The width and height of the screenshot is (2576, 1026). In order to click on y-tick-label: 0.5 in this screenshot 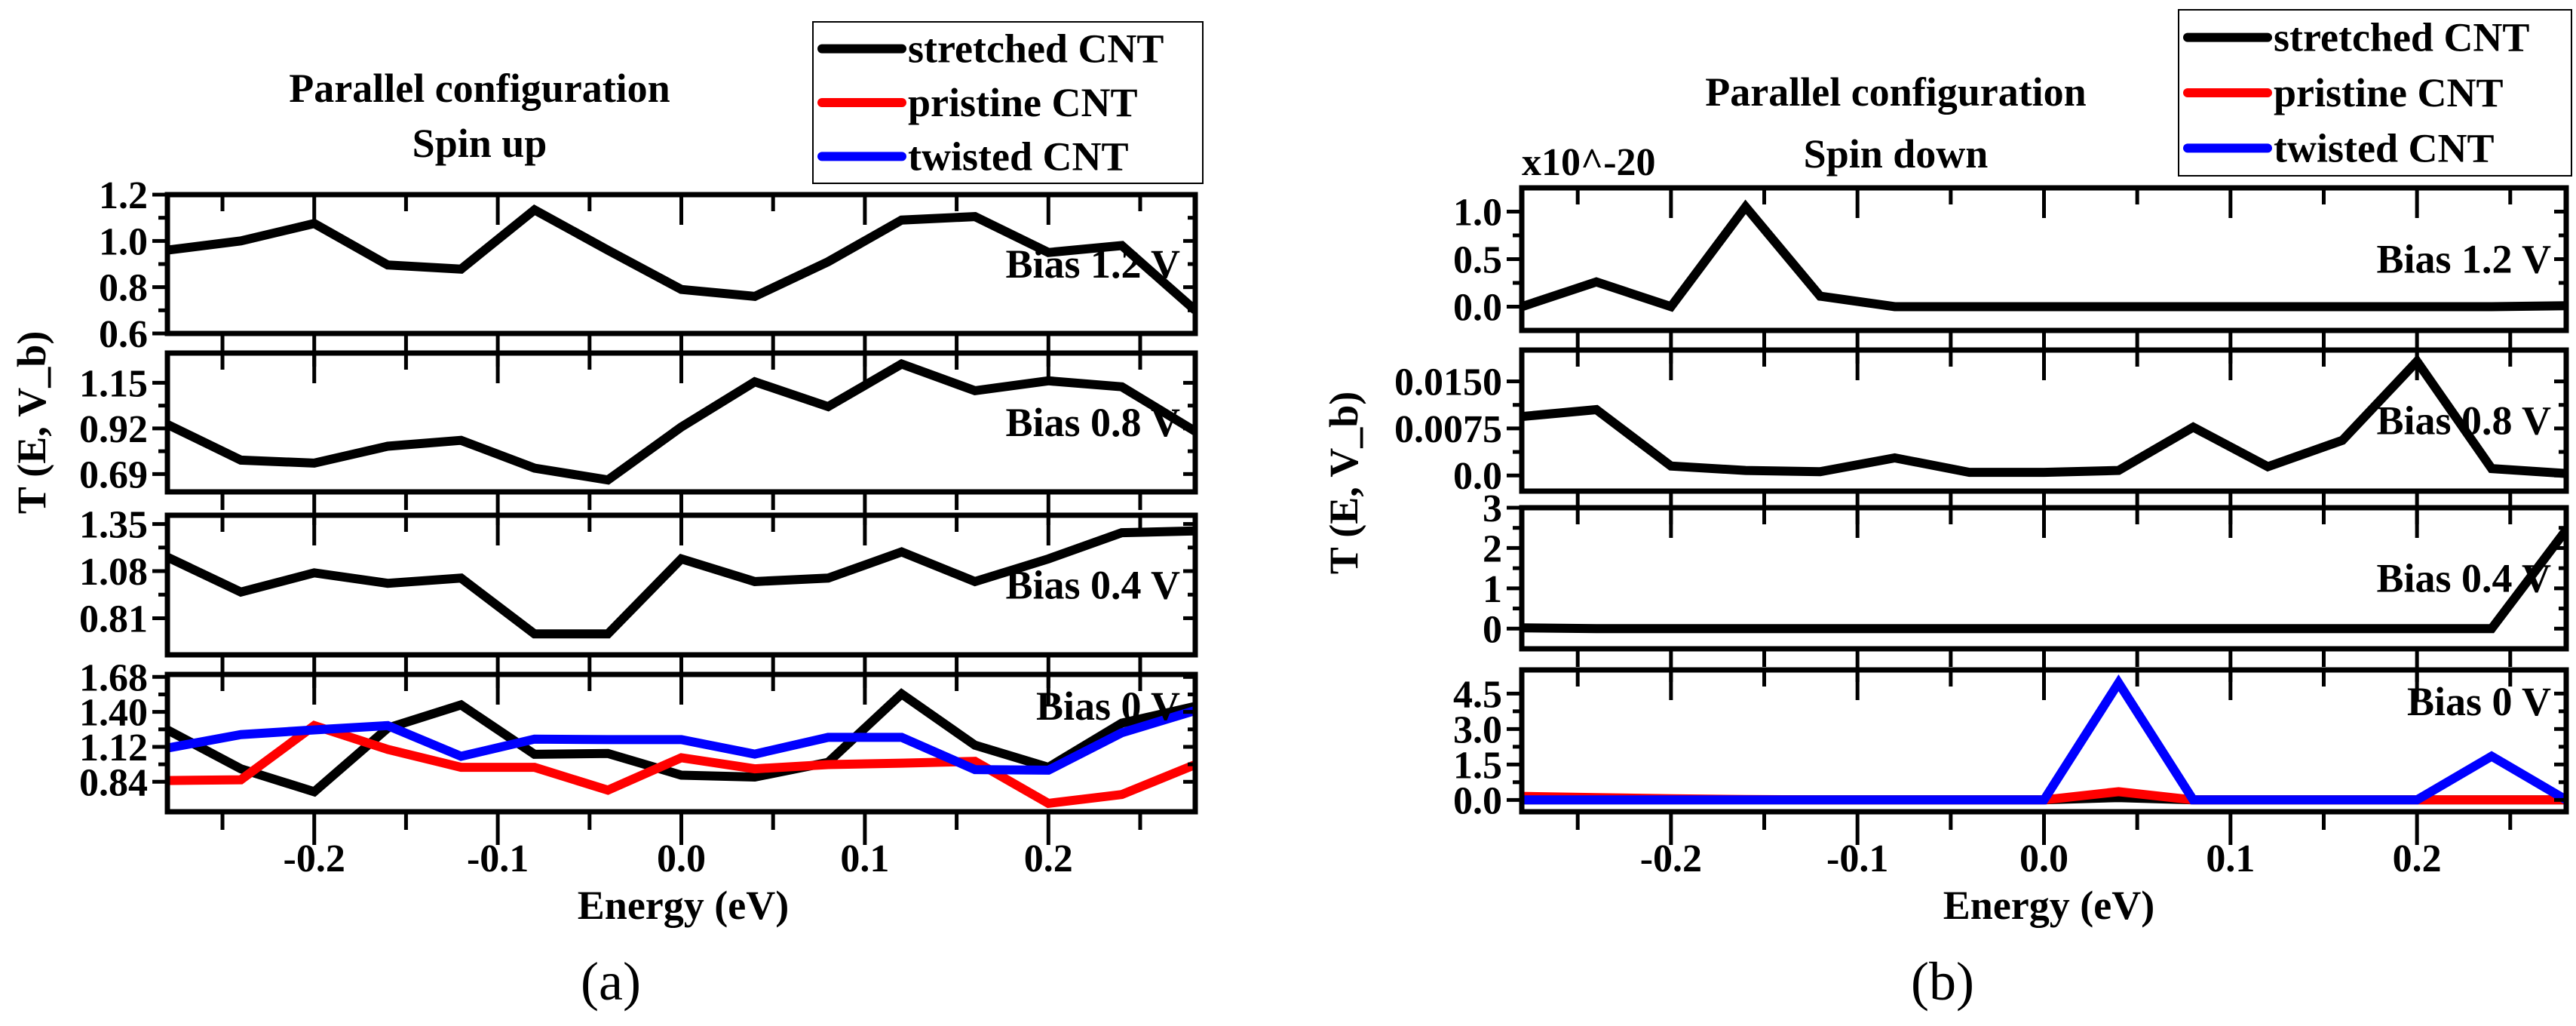, I will do `click(1477, 260)`.